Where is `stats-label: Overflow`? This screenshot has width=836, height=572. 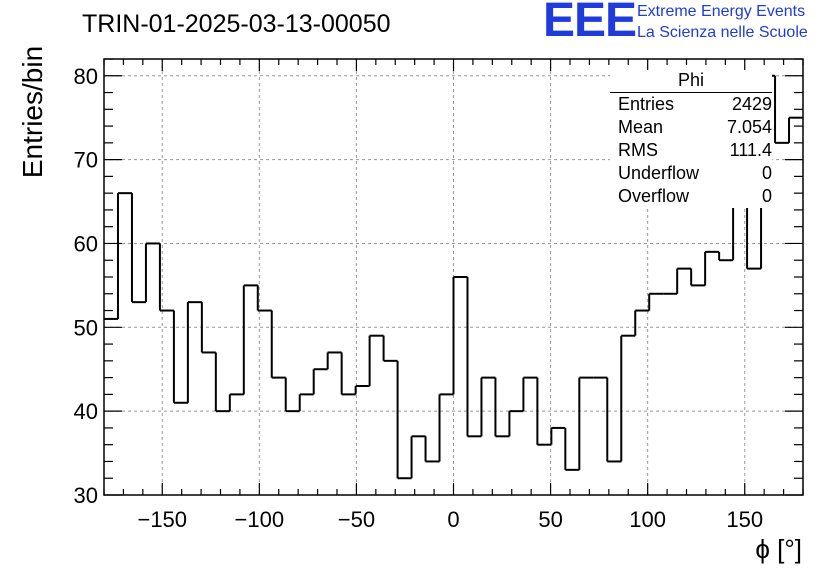 stats-label: Overflow is located at coordinates (654, 196).